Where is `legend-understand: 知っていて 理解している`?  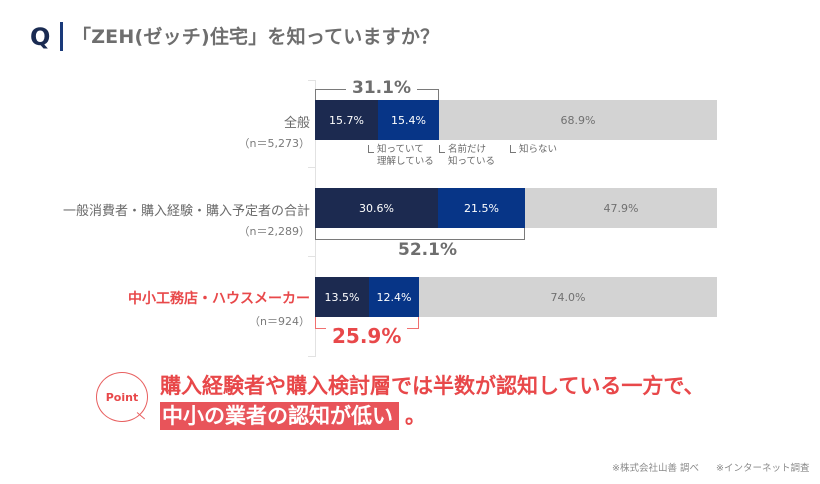
legend-understand: 知っていて 理解している is located at coordinates (401, 156).